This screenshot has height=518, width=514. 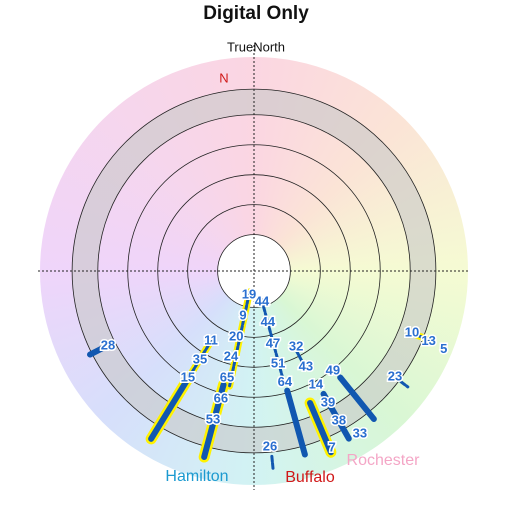 I want to click on channel-label: 20, so click(x=236, y=336).